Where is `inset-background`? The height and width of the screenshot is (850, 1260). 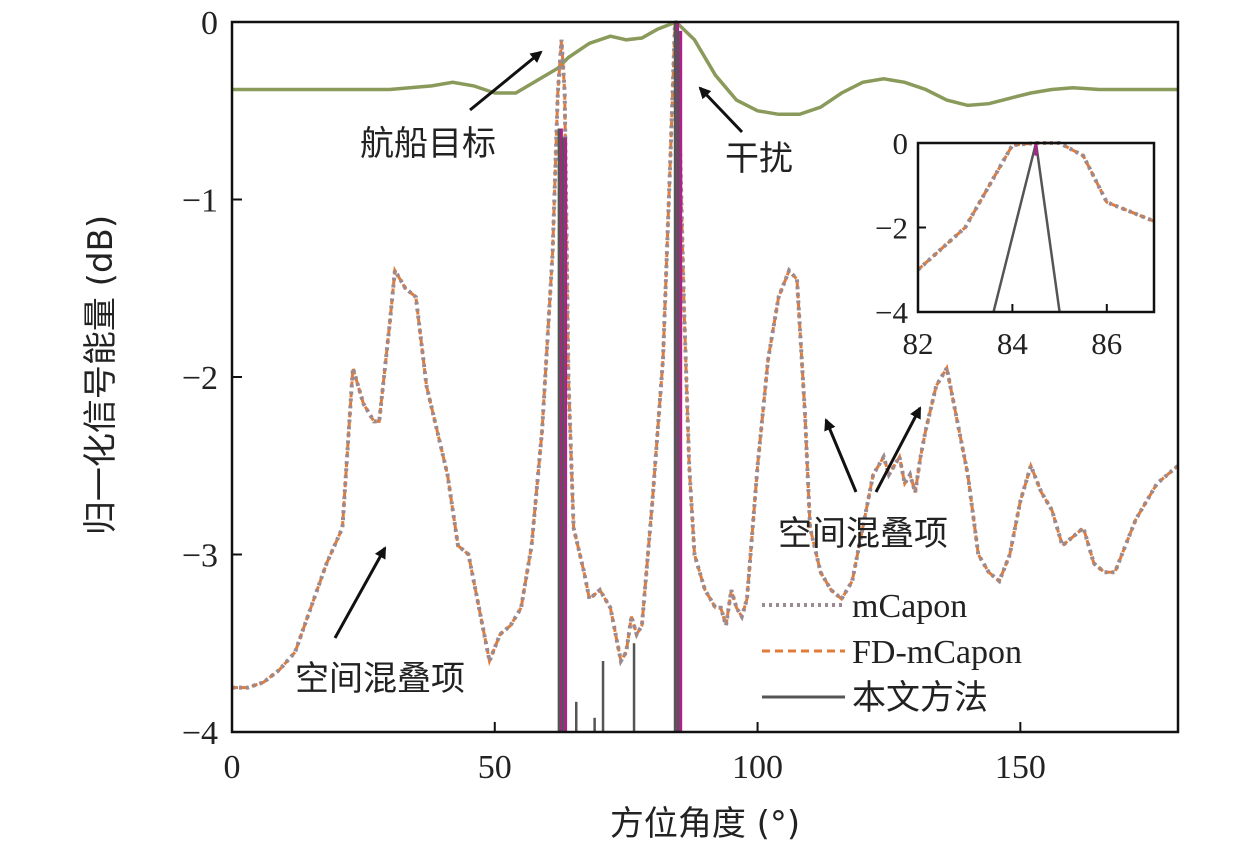
inset-background is located at coordinates (1036, 227).